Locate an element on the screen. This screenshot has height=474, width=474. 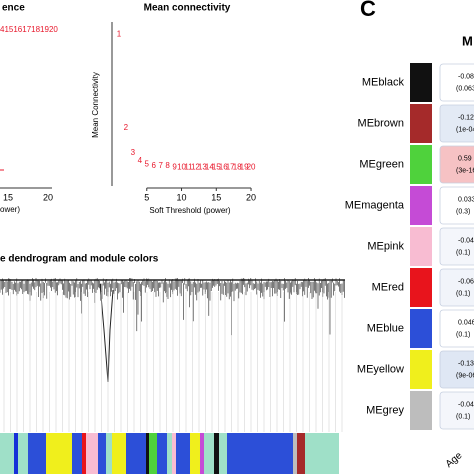
point-label: 1 is located at coordinates (119, 34).